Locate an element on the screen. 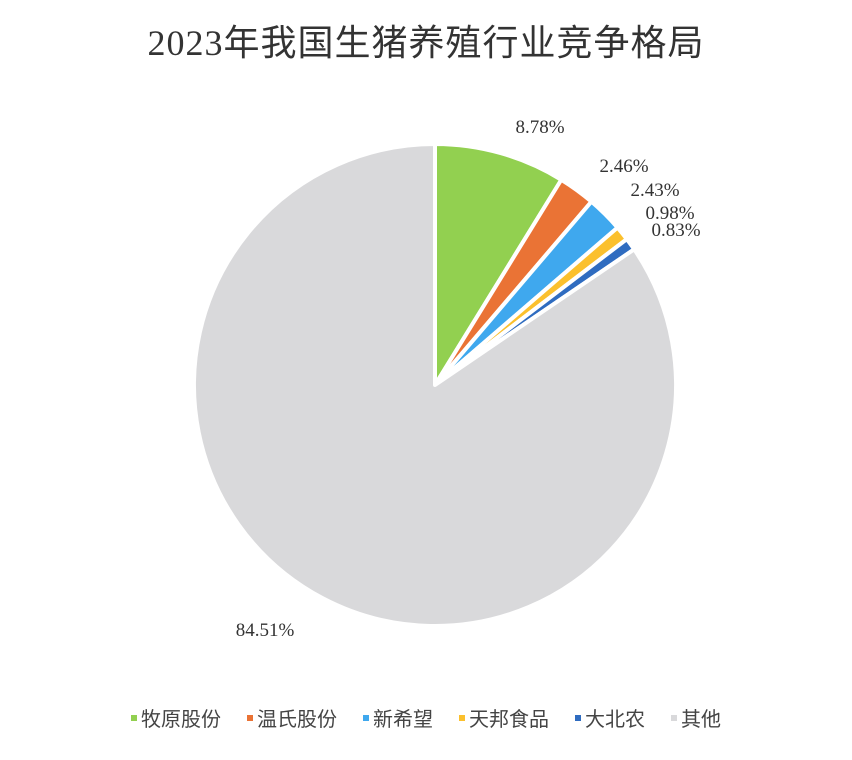 The width and height of the screenshot is (852, 760). legend-item: 其他 is located at coordinates (696, 717).